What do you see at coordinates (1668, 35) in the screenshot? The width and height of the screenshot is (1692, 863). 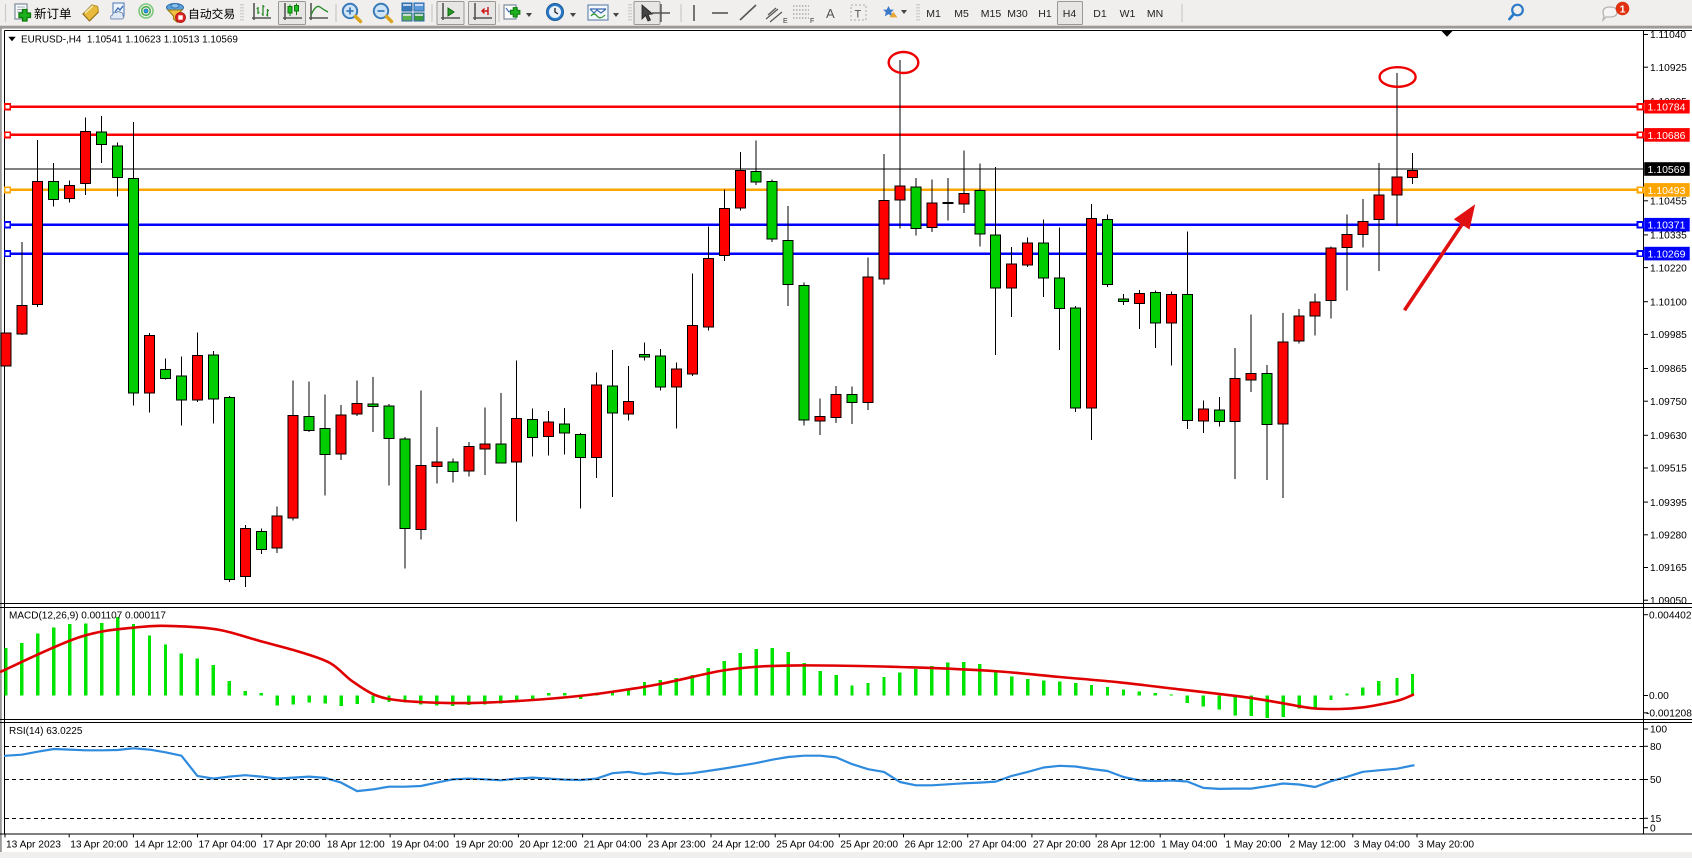 I see `svg-text: 1.11040` at bounding box center [1668, 35].